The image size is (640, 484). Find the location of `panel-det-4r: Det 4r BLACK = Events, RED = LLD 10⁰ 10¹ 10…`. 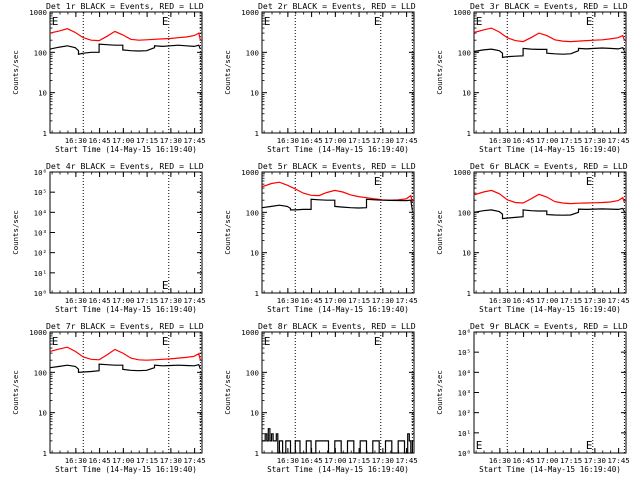

panel-det-4r: Det 4r BLACK = Events, RED = LLD 10⁰ 10¹ 10… is located at coordinates (108, 237).